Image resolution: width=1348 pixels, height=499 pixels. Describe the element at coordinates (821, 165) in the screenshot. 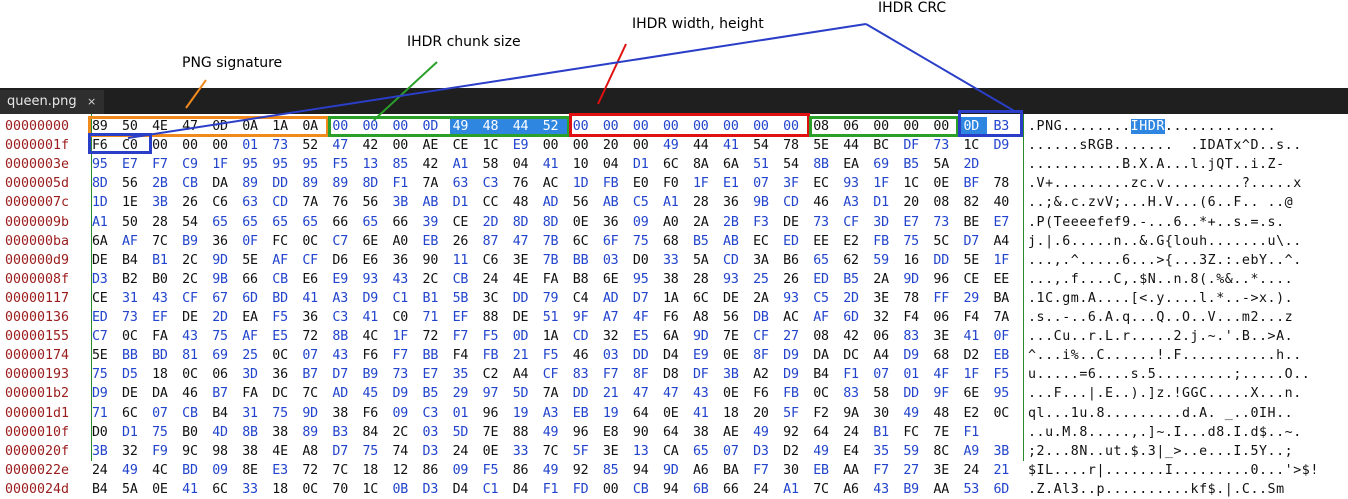

I see `hex-byte: 8B` at that location.